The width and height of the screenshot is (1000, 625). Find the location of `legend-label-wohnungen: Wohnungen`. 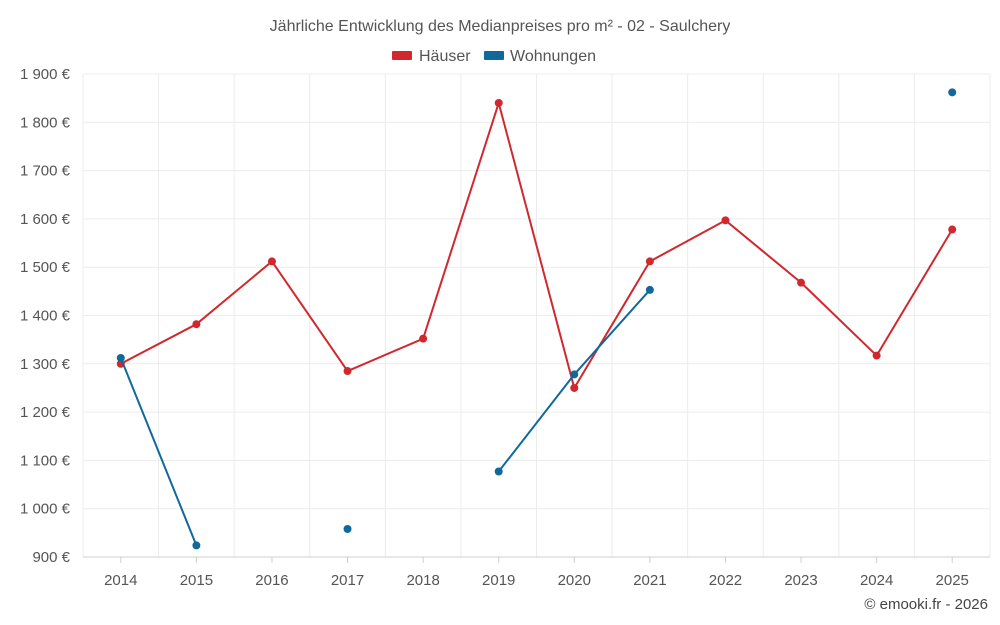

legend-label-wohnungen: Wohnungen is located at coordinates (553, 56).